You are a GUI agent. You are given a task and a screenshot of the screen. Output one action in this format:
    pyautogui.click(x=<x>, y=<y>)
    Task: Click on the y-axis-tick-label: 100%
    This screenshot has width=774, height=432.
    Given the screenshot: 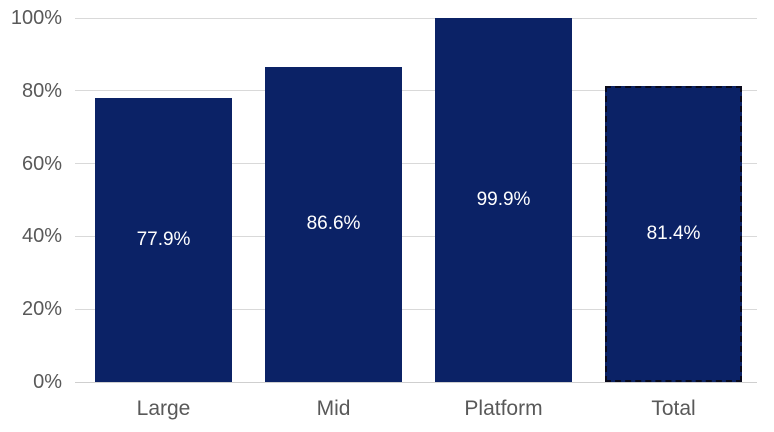 What is the action you would take?
    pyautogui.click(x=36, y=18)
    